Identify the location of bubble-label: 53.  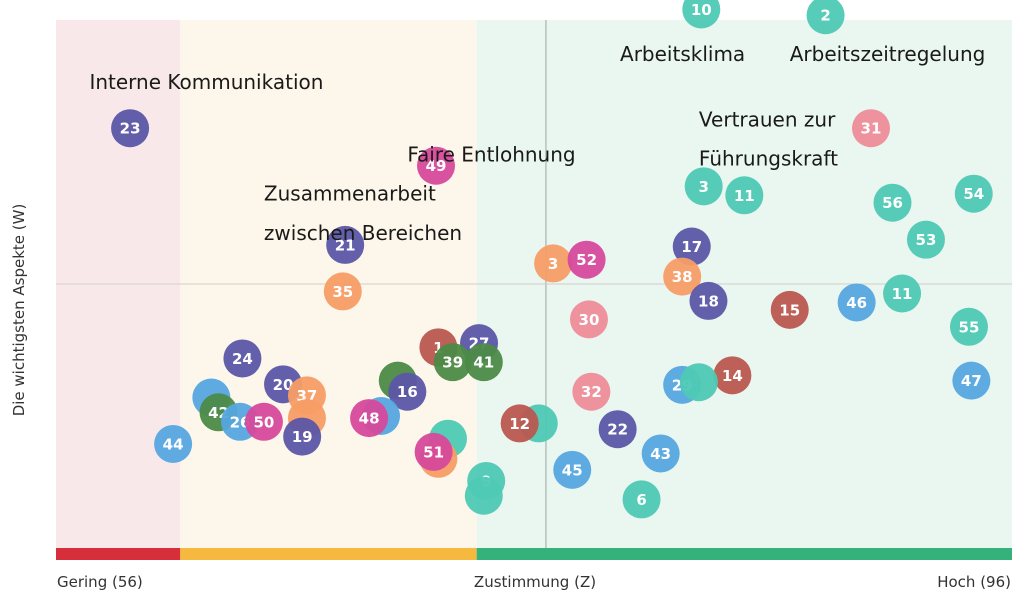
(926, 240).